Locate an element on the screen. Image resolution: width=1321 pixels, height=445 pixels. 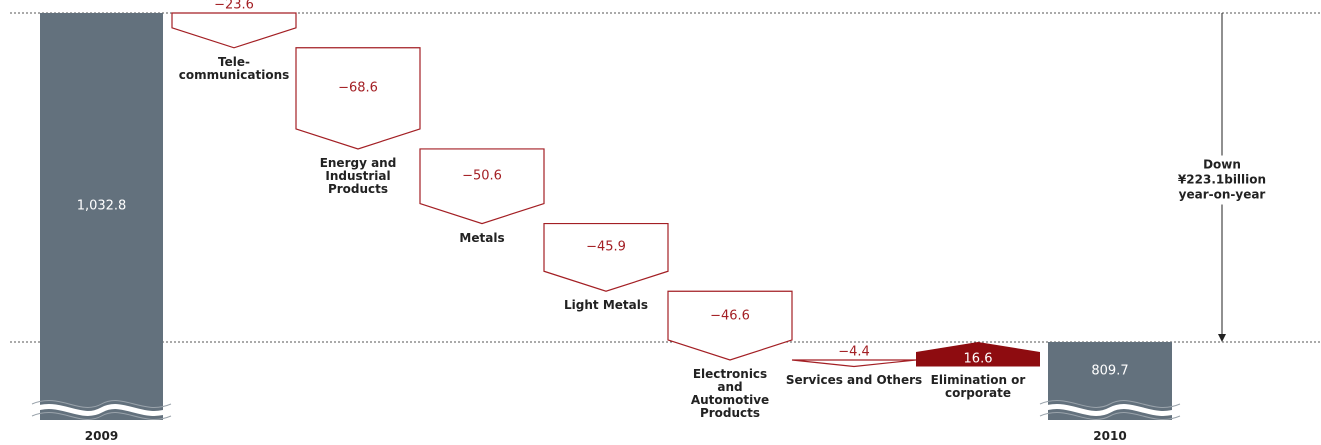
value-label: −45.9 is located at coordinates (606, 247).